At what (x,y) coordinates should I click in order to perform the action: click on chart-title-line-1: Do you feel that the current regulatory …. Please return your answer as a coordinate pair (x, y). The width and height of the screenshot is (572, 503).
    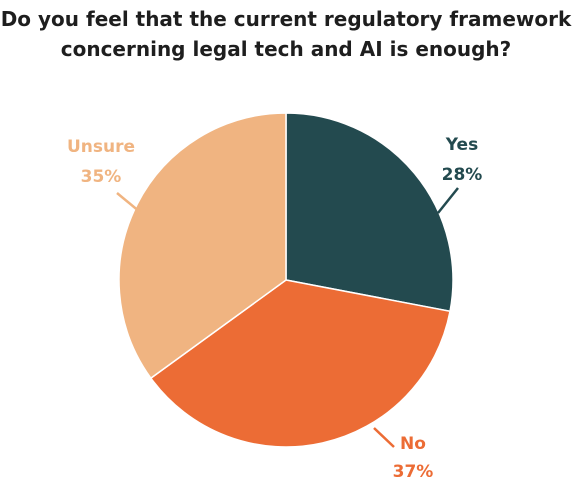
    Looking at the image, I should click on (286, 19).